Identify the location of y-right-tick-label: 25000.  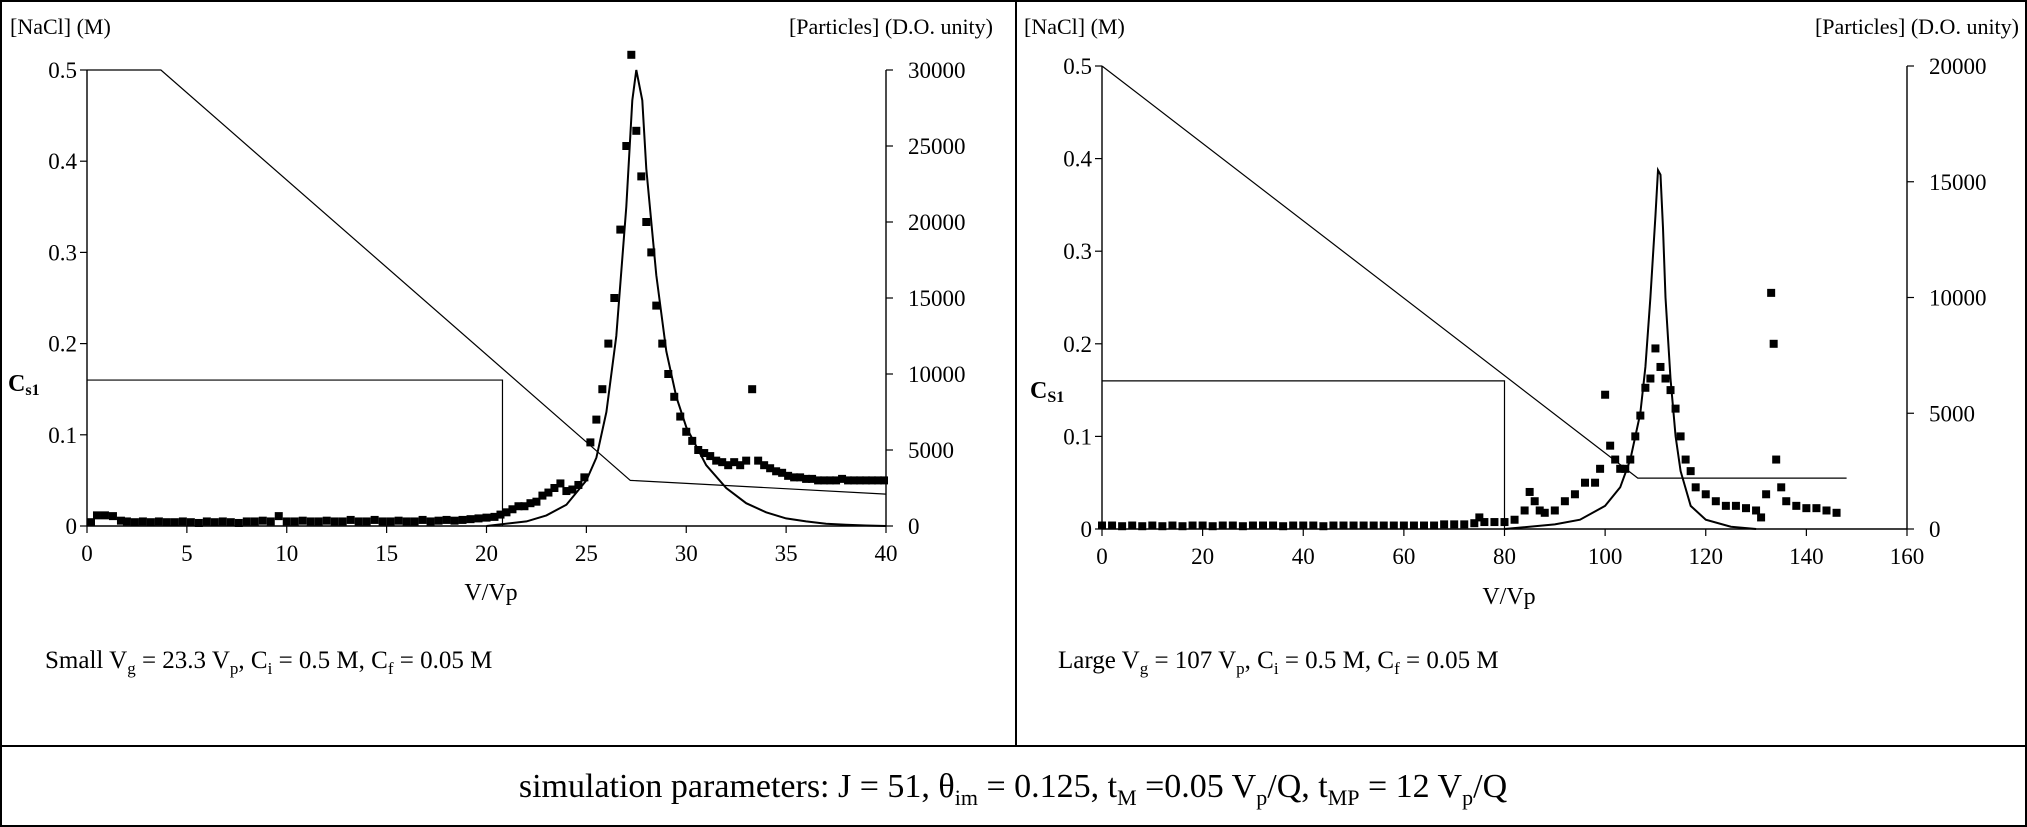
(937, 146).